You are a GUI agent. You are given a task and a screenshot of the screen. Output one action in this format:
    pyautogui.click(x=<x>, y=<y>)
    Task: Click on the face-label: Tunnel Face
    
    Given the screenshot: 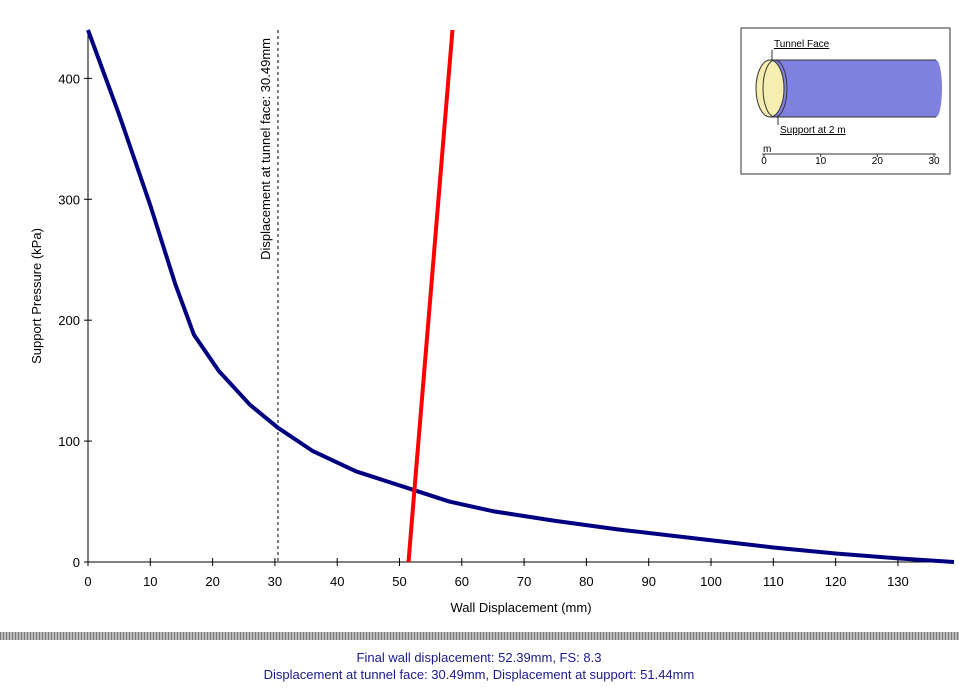 What is the action you would take?
    pyautogui.click(x=802, y=44)
    